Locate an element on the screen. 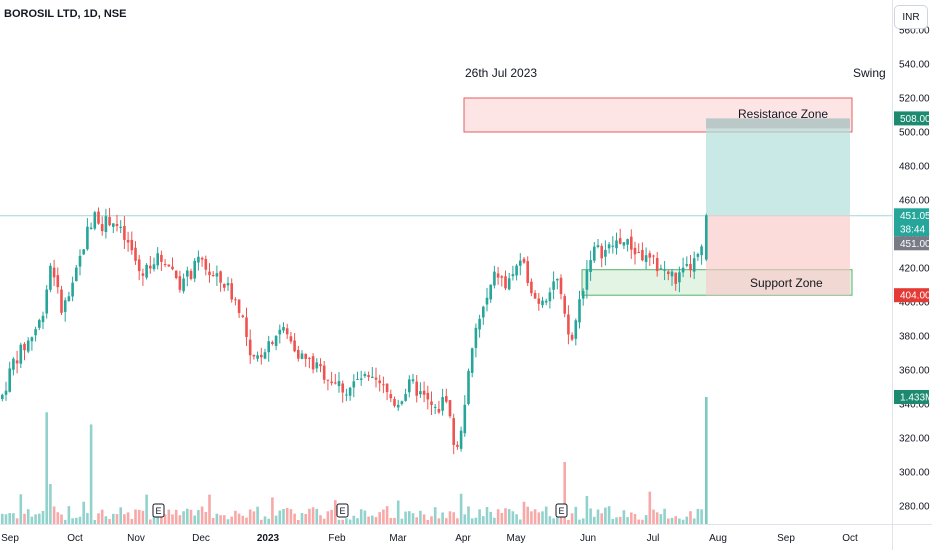 The height and width of the screenshot is (550, 932). time-tick-label: Jun is located at coordinates (588, 538).